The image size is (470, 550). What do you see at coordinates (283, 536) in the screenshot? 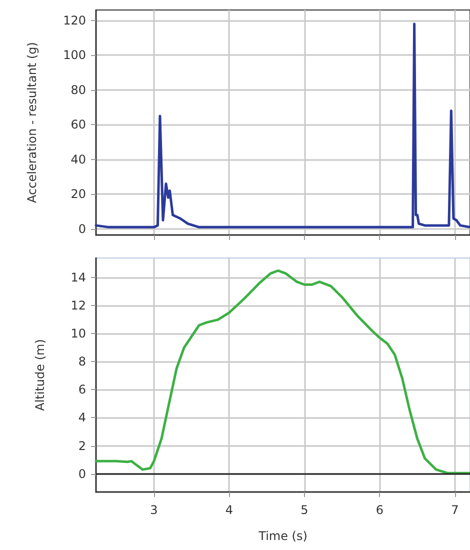
I see `x-axis-title: Time (s)` at bounding box center [283, 536].